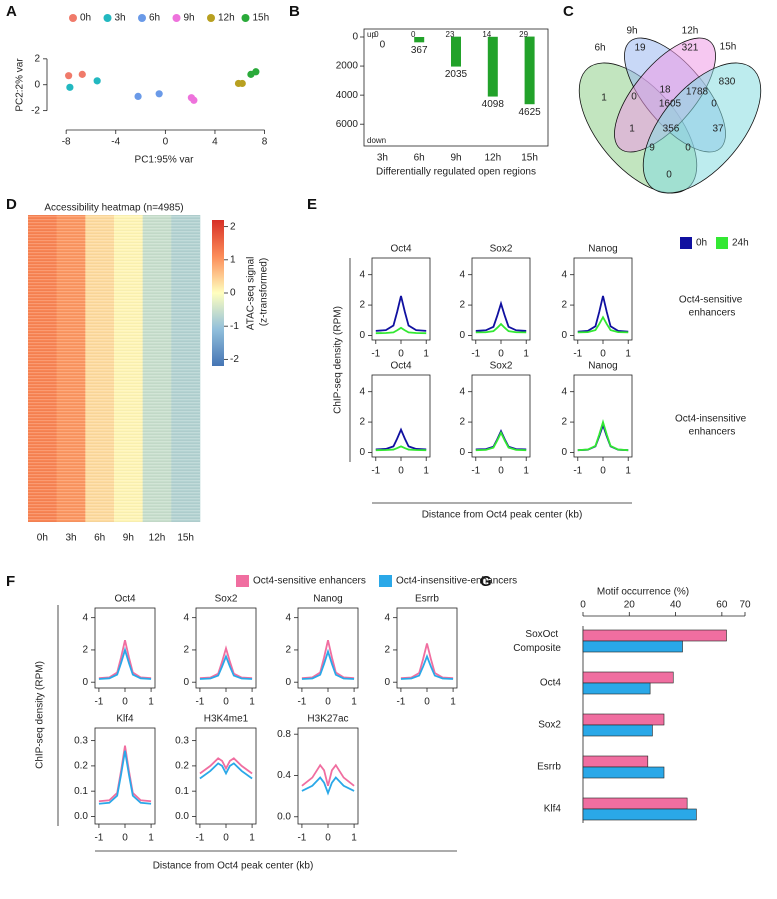 The image size is (777, 899). I want to click on panel-title: Klf4, so click(125, 719).